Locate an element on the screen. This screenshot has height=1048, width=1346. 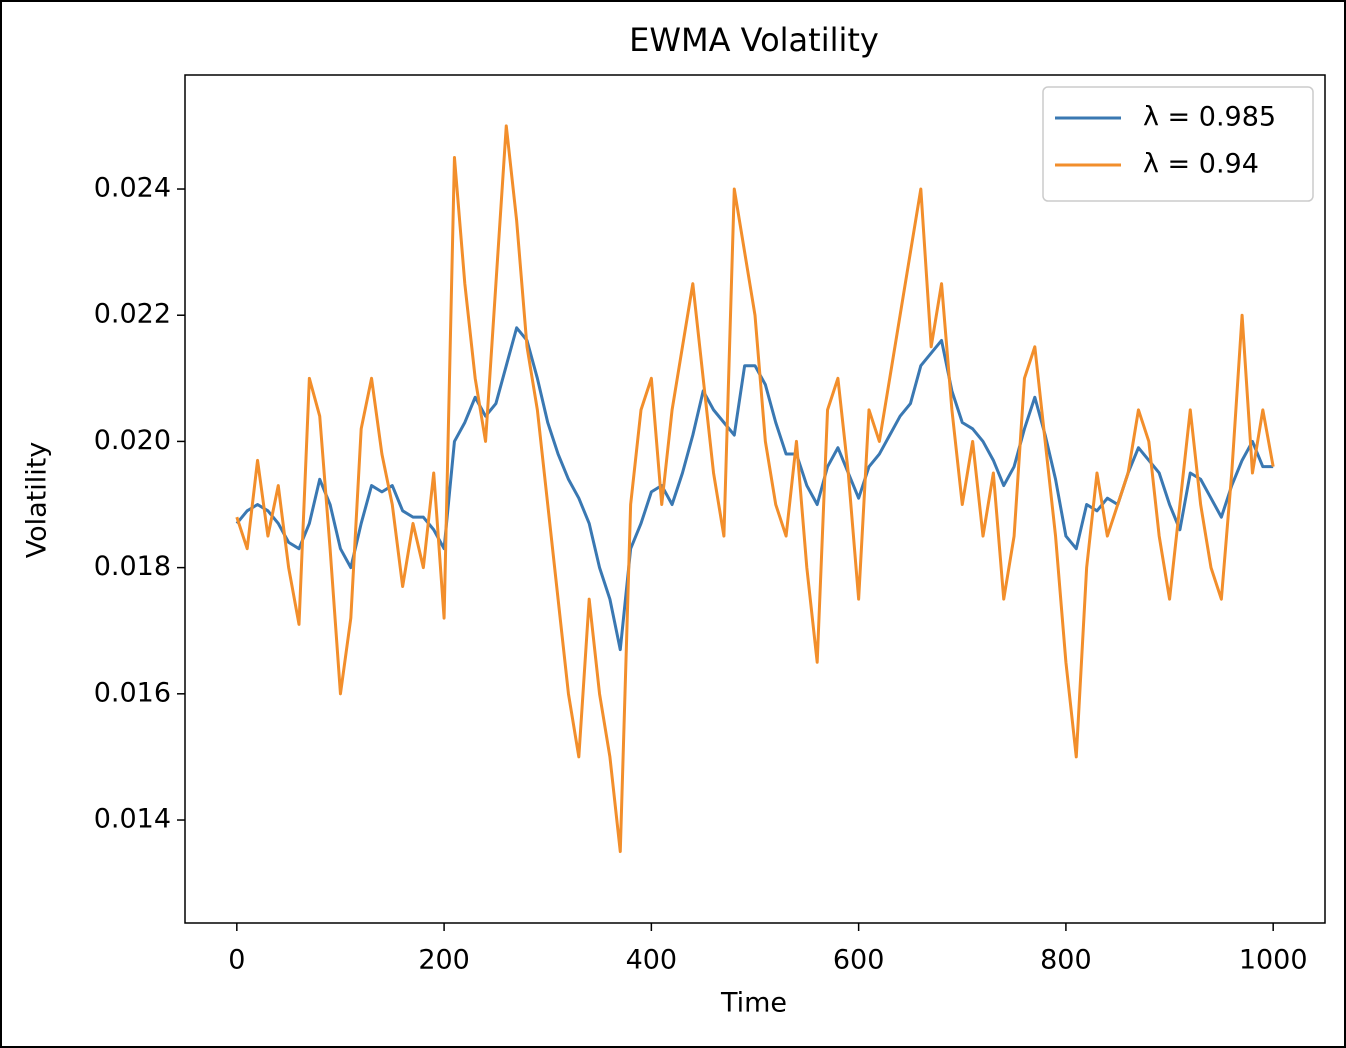
legend-label: λ = 0.985 is located at coordinates (1209, 117).